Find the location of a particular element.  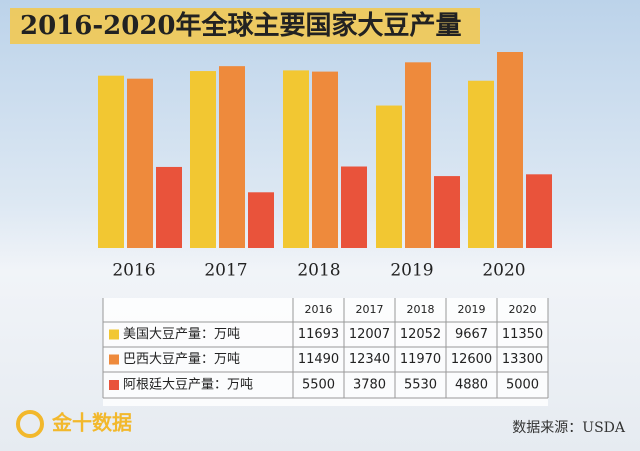

x-tick-label: 2016 is located at coordinates (133, 271).